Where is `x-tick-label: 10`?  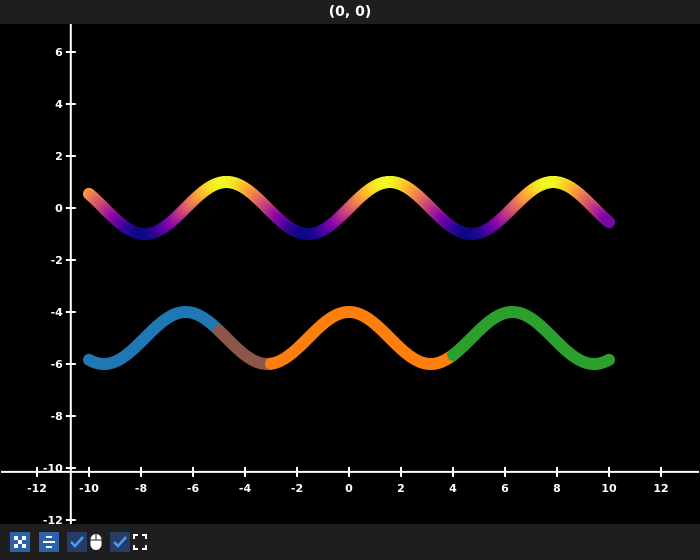 x-tick-label: 10 is located at coordinates (609, 488).